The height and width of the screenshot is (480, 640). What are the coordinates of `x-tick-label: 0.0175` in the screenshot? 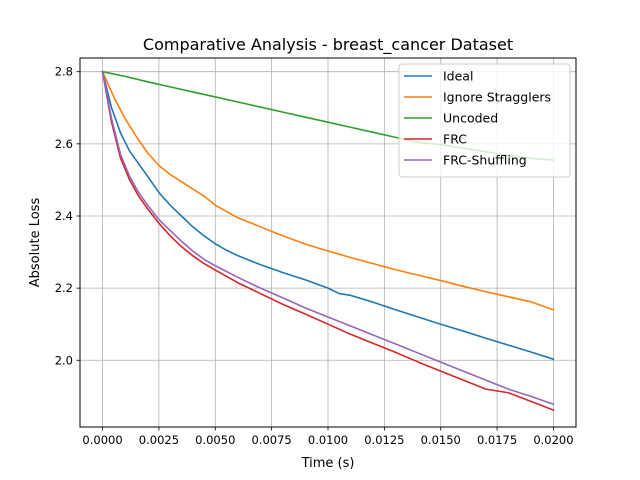 It's located at (497, 440).